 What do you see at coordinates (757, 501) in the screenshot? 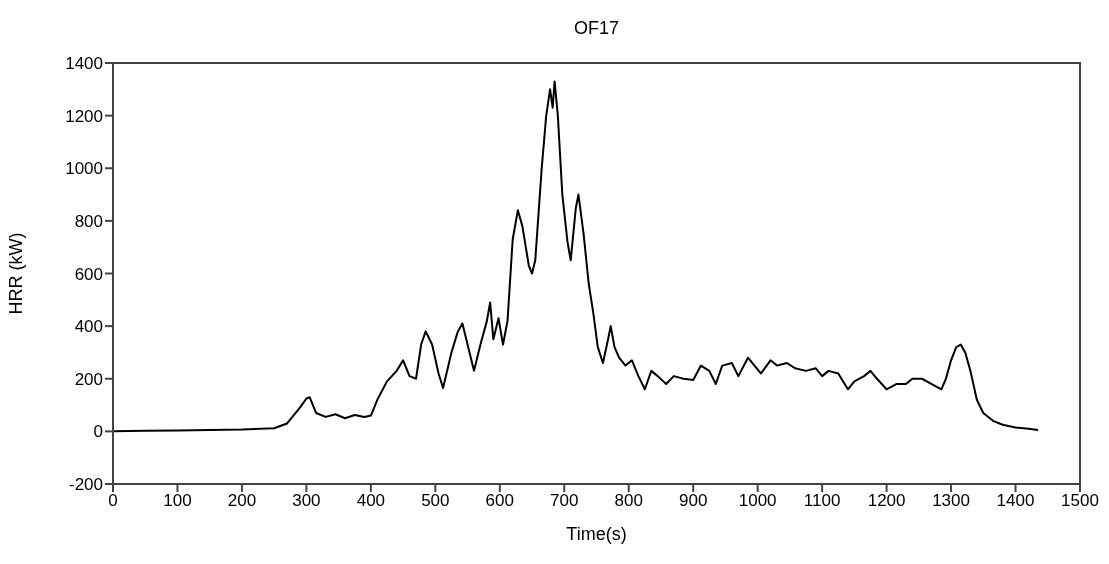
I see `x-tick-label: 1000` at bounding box center [757, 501].